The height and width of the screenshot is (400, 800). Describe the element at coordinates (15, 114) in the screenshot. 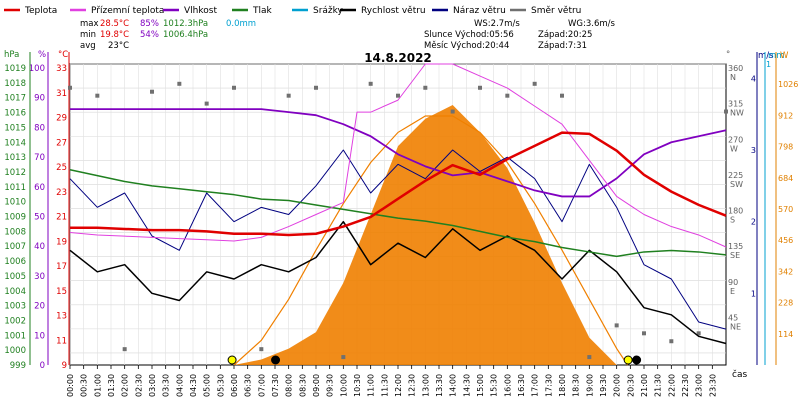

I see `hpa-tick-label: 1016` at that location.